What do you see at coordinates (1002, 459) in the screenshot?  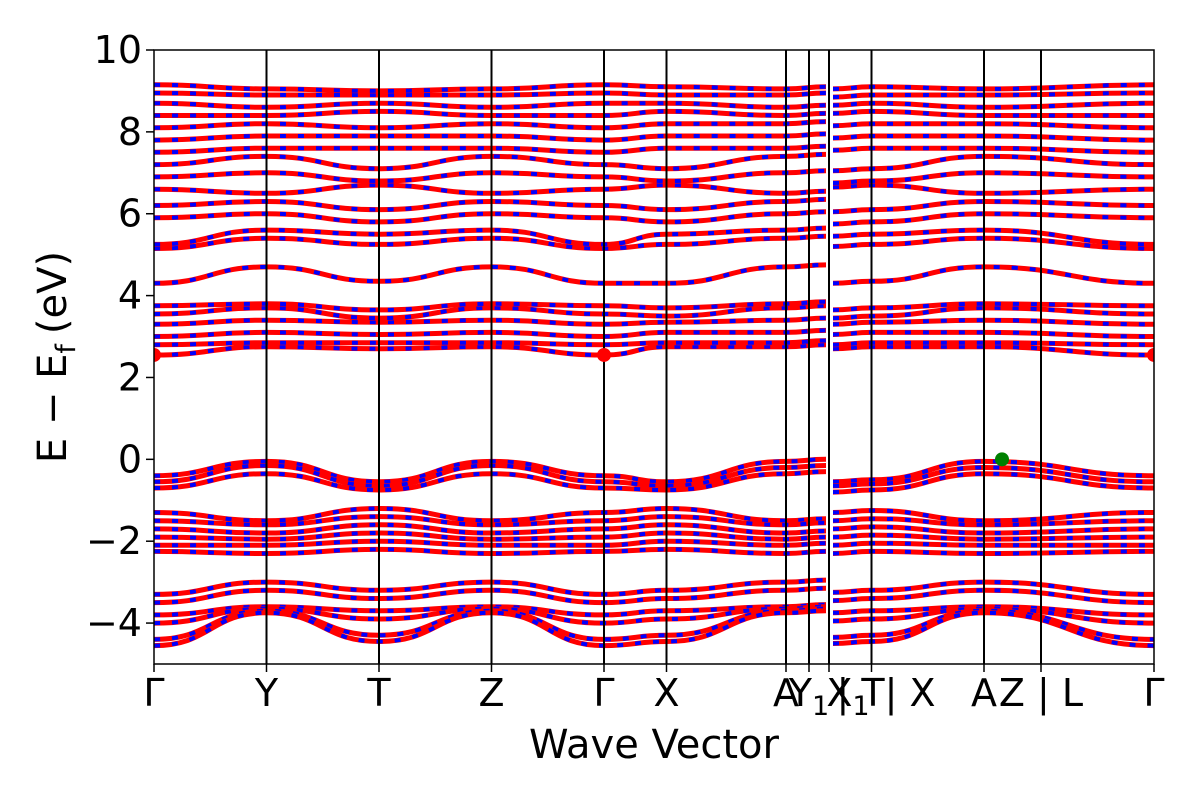 I see `vbm-marker` at bounding box center [1002, 459].